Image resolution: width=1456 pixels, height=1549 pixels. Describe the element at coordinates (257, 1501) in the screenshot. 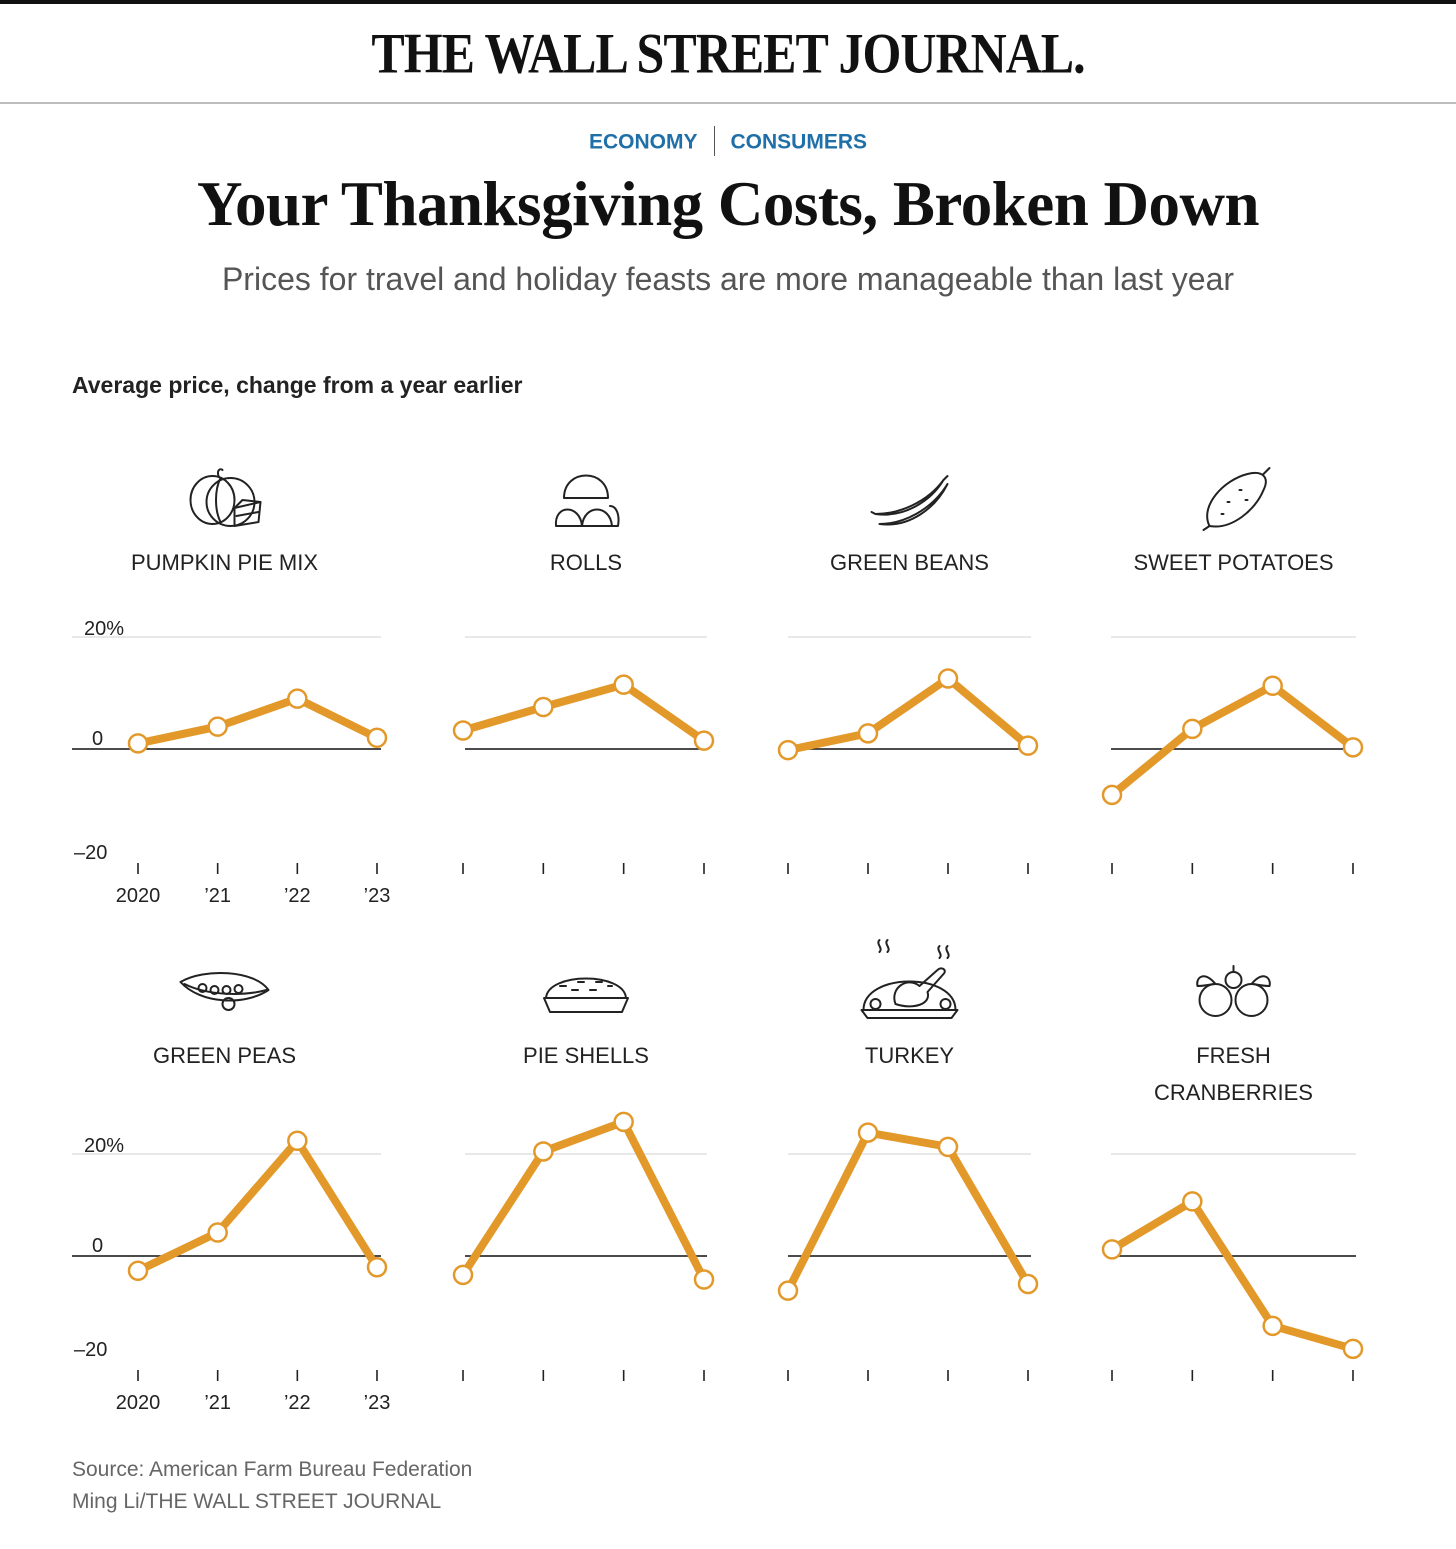

I see `byline-credit: Ming Li/THE WALL STREET JOURNAL` at that location.